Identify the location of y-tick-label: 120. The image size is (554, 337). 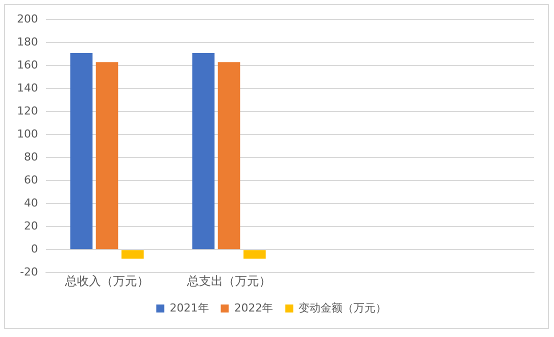
(27, 111).